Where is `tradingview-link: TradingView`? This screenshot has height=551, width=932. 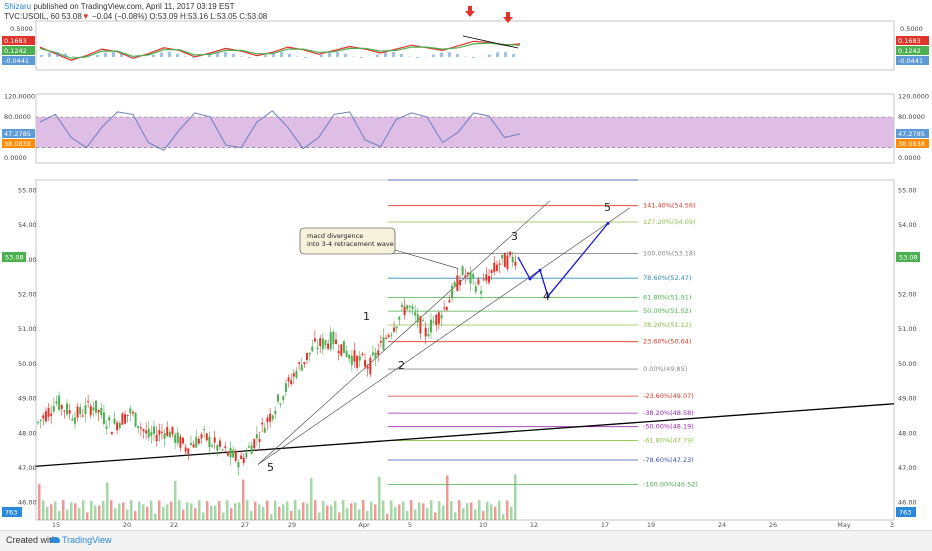
tradingview-link: TradingView is located at coordinates (87, 540).